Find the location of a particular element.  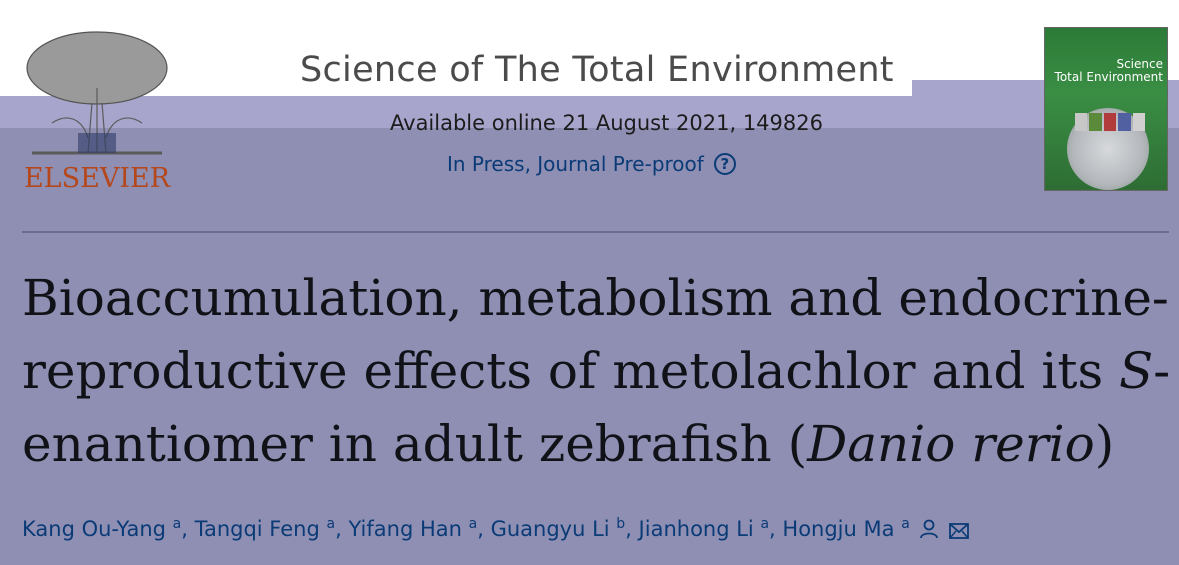

person-icon is located at coordinates (929, 529).